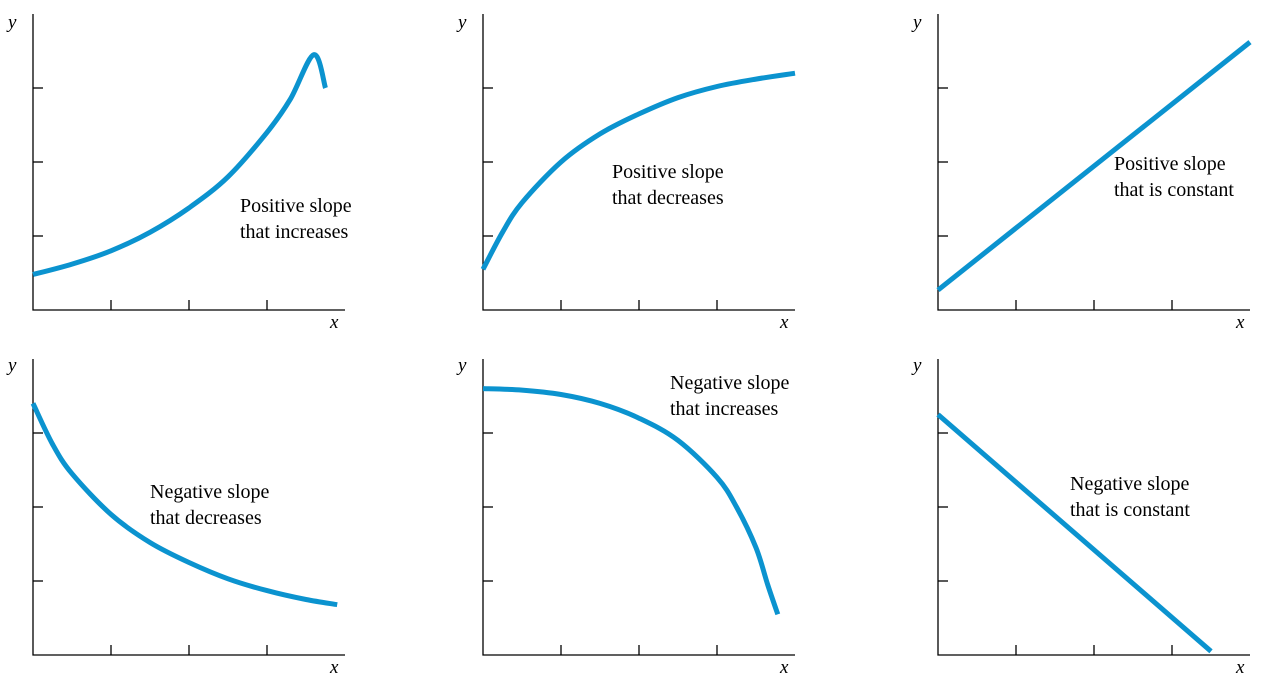  I want to click on chart-panel-1: y x Positive slope that increases, so click(179, 172).